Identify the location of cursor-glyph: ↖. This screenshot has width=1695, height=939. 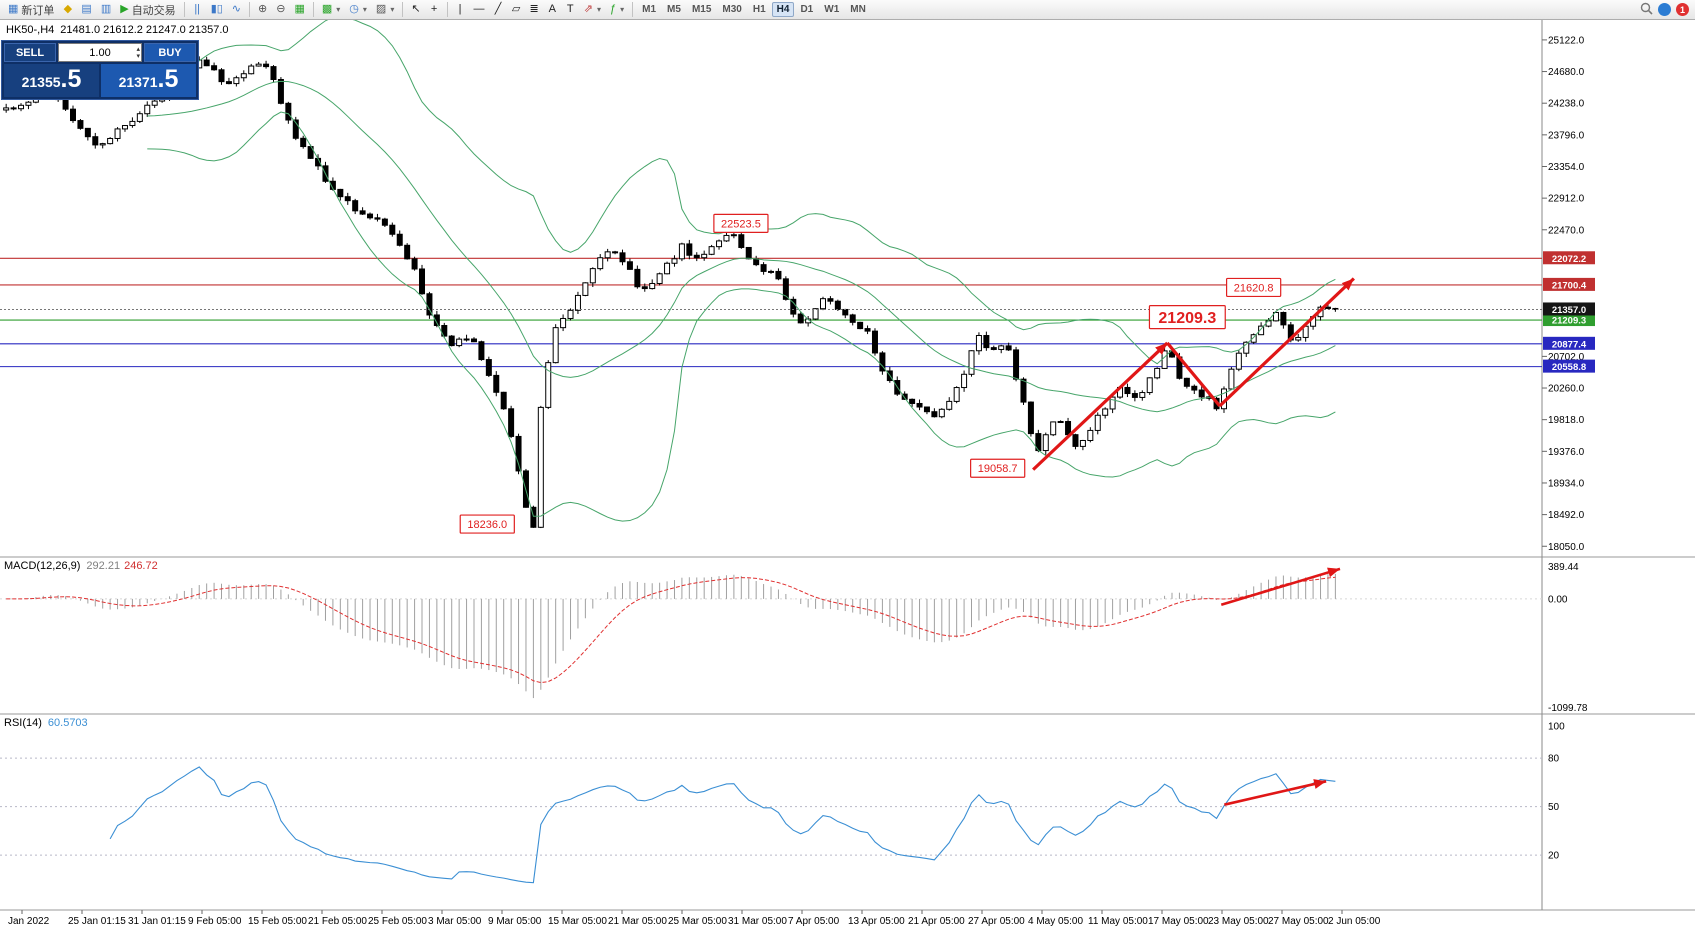
(416, 9).